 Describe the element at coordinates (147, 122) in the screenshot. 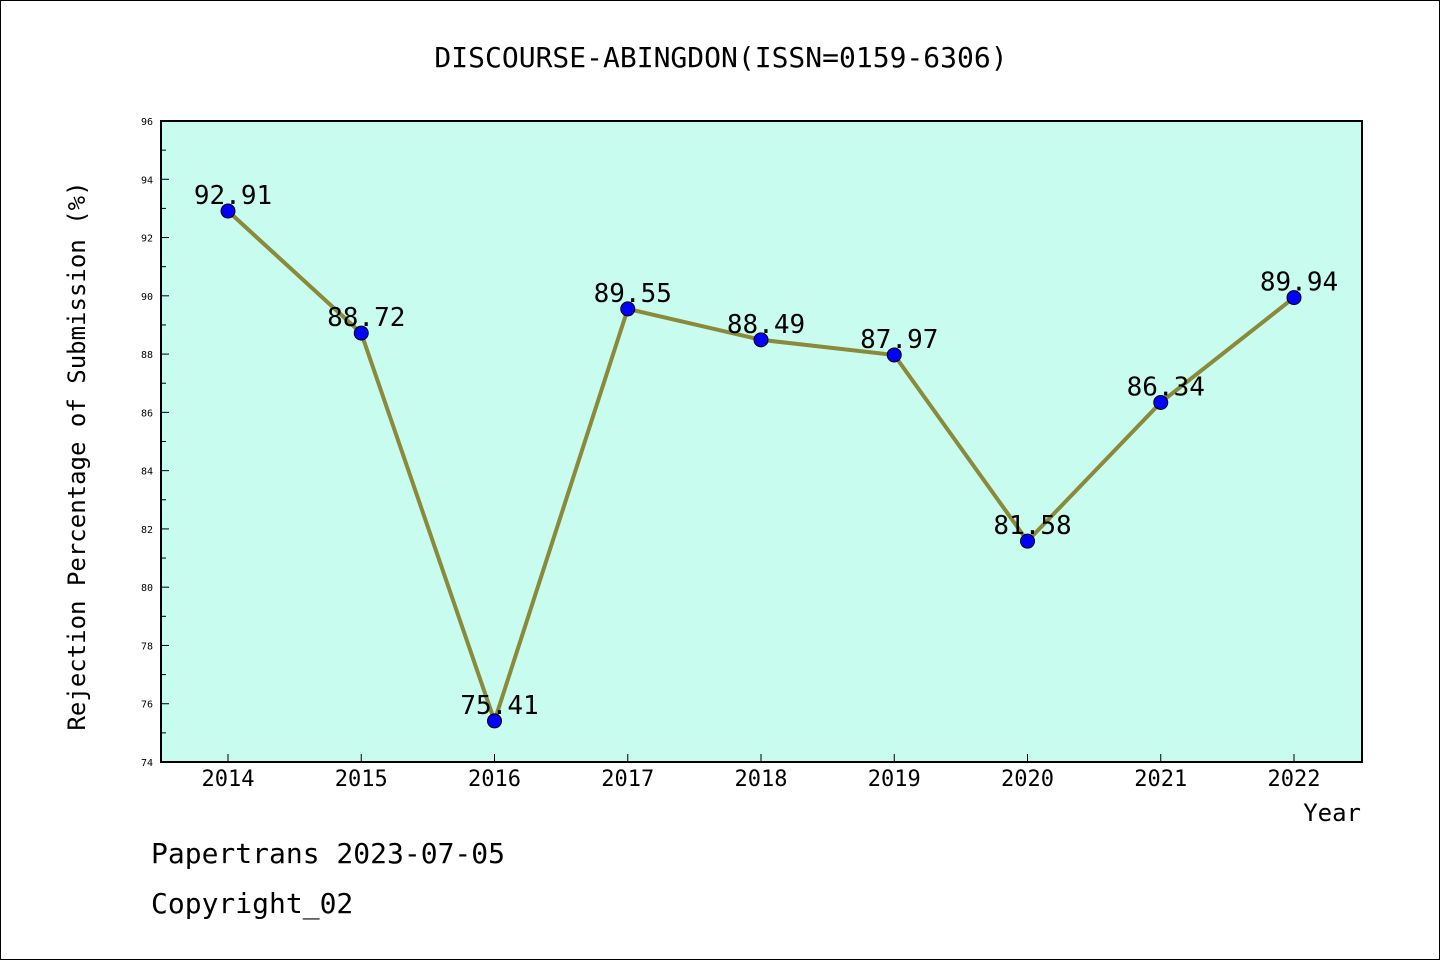

I see `y-tick-label: 96` at that location.